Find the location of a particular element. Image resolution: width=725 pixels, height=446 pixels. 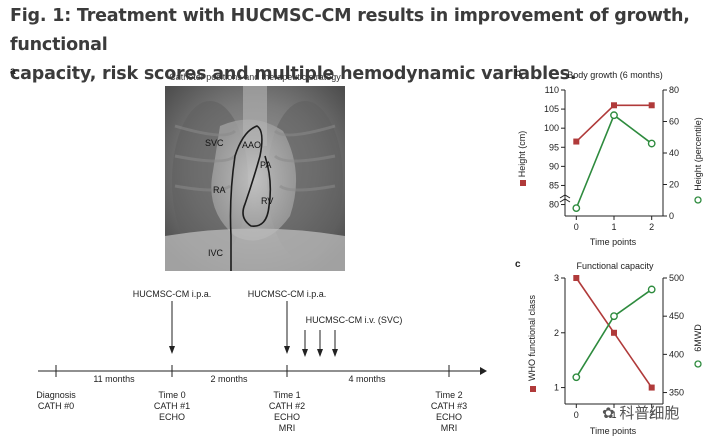

b-right-tick-label-0: 0 is located at coordinates (671, 216).